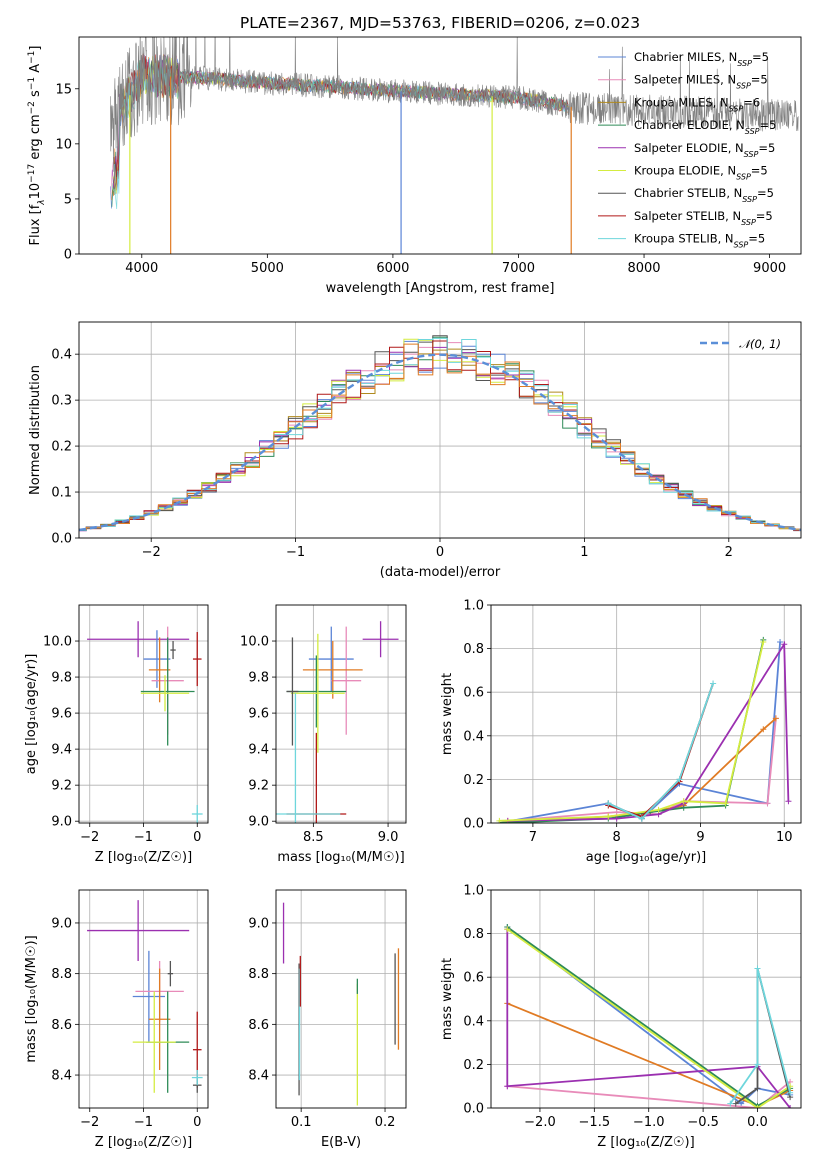 The height and width of the screenshot is (1170, 819). What do you see at coordinates (61, 1076) in the screenshot?
I see `y-tick-label: 8.4` at bounding box center [61, 1076].